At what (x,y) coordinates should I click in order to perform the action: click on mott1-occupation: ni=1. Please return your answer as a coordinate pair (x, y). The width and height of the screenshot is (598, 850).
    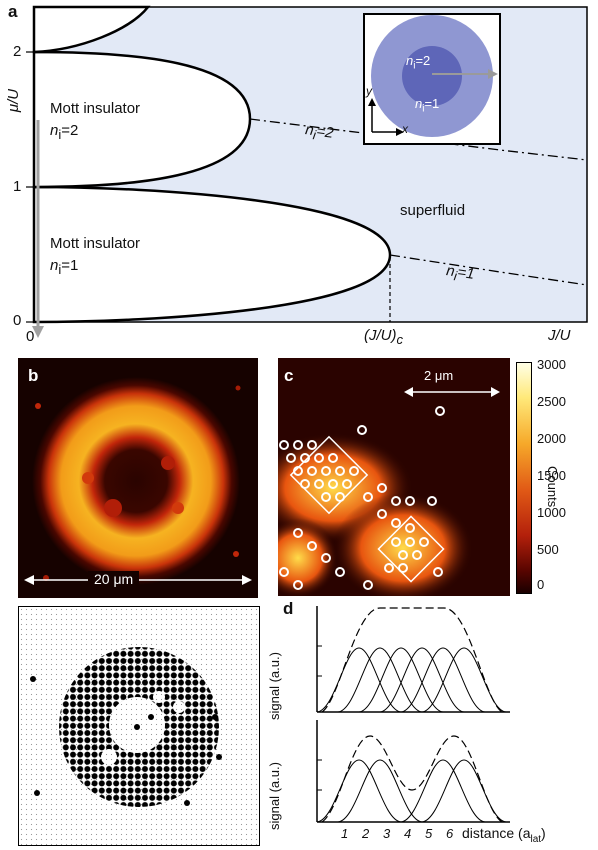
    Looking at the image, I should click on (64, 267).